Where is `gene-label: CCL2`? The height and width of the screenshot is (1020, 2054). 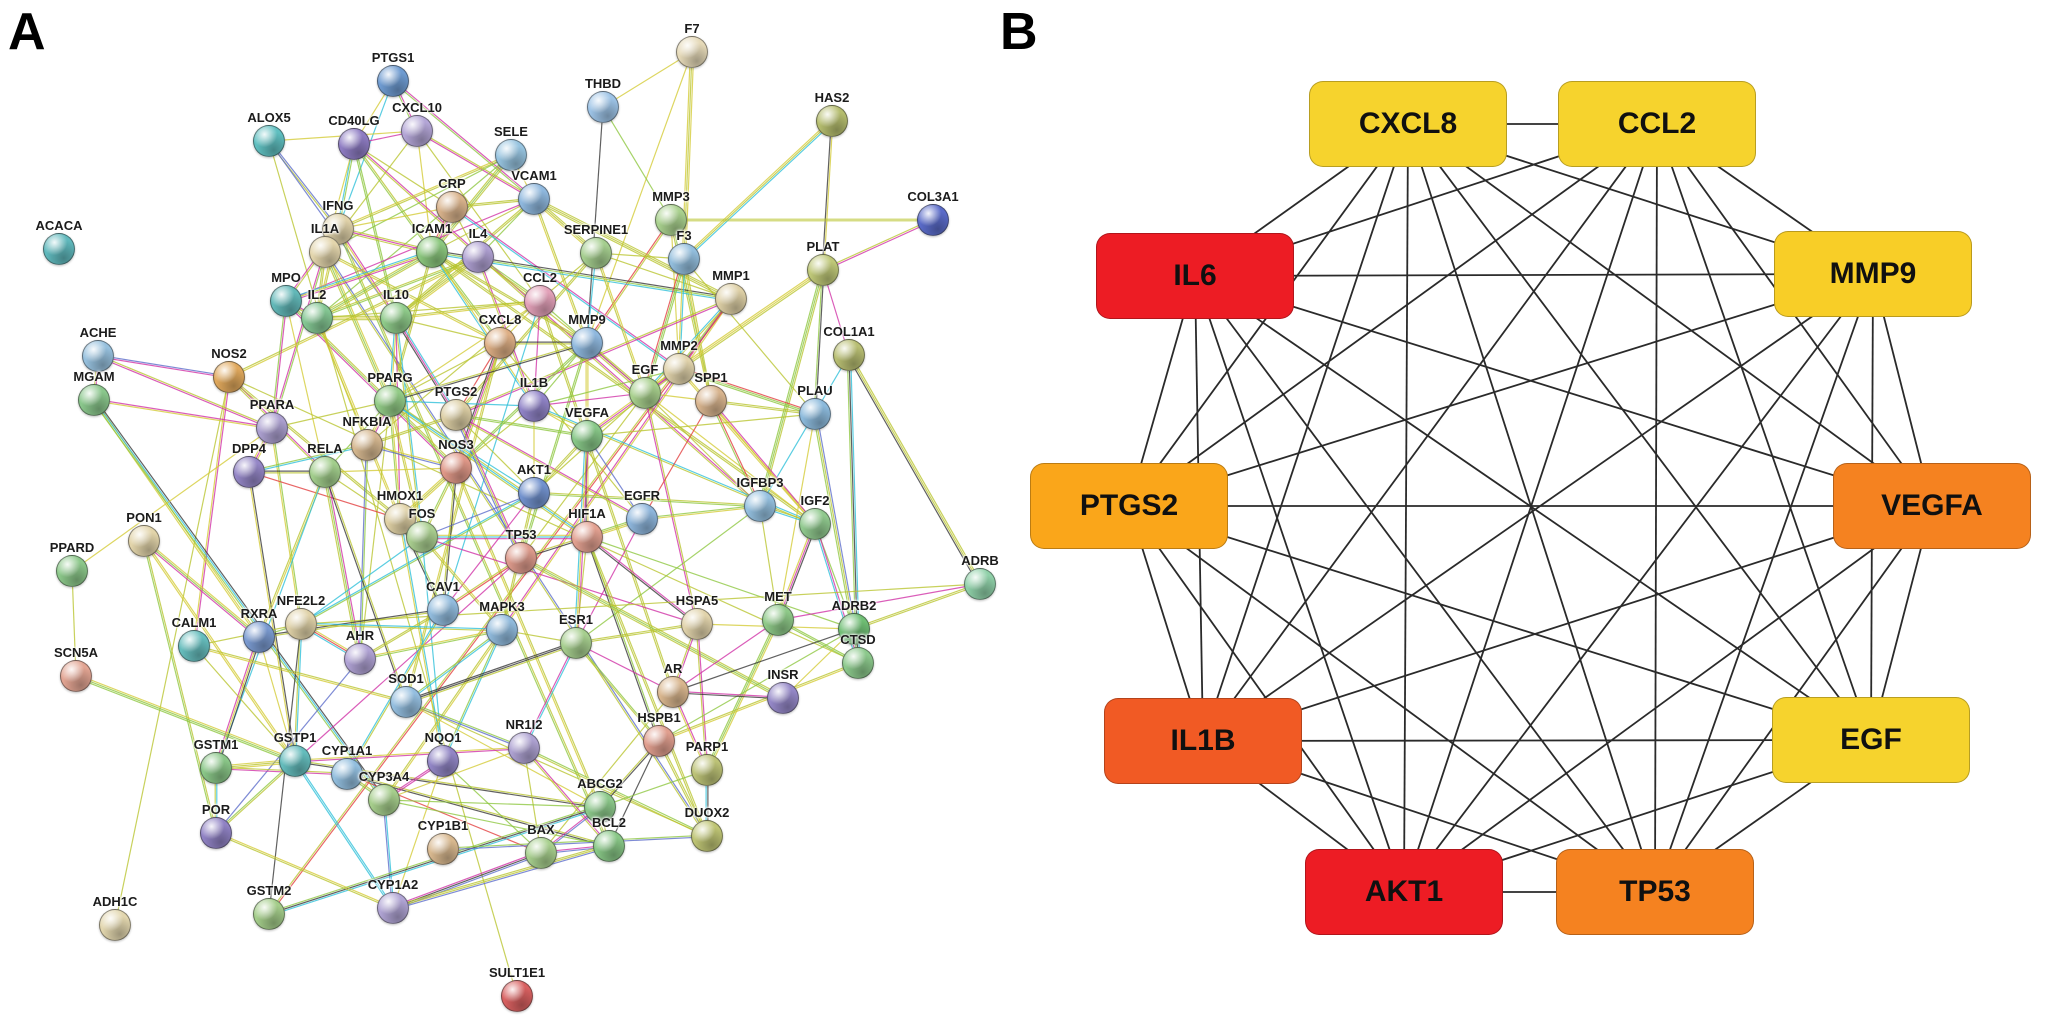
gene-label: CCL2 is located at coordinates (540, 277).